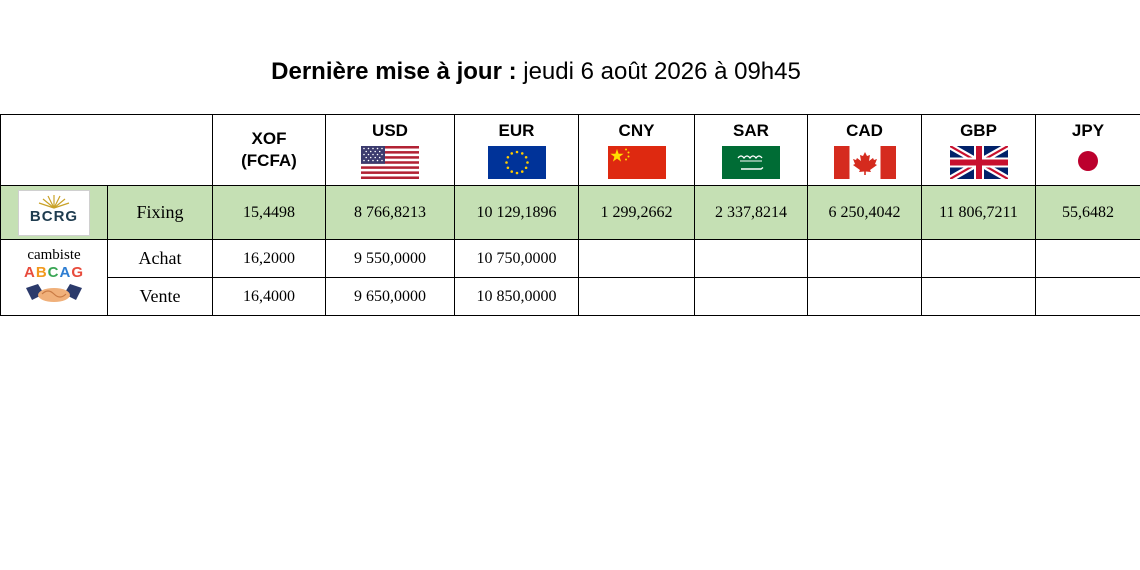 Image resolution: width=1140 pixels, height=570 pixels. What do you see at coordinates (978, 258) in the screenshot?
I see `achat-gbp` at bounding box center [978, 258].